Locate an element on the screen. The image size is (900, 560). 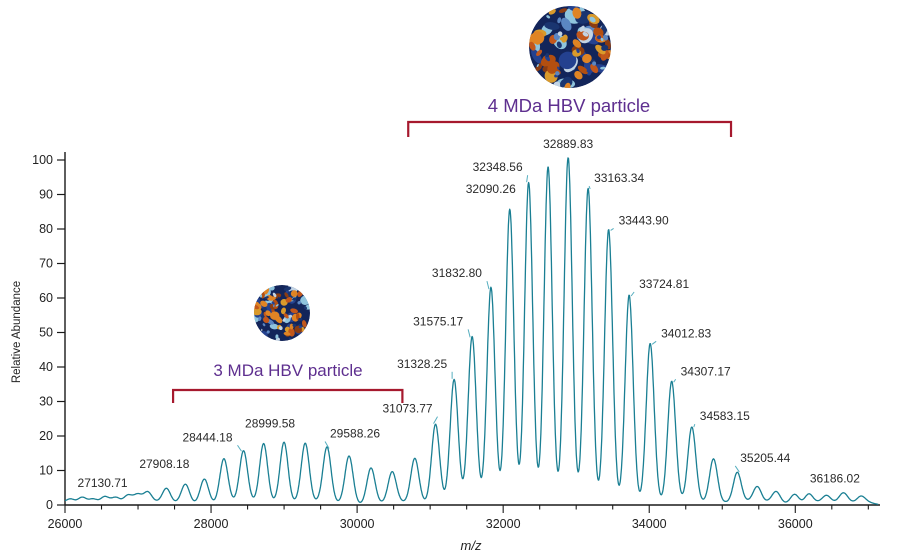
x-axis-title: m/z is located at coordinates (471, 545).